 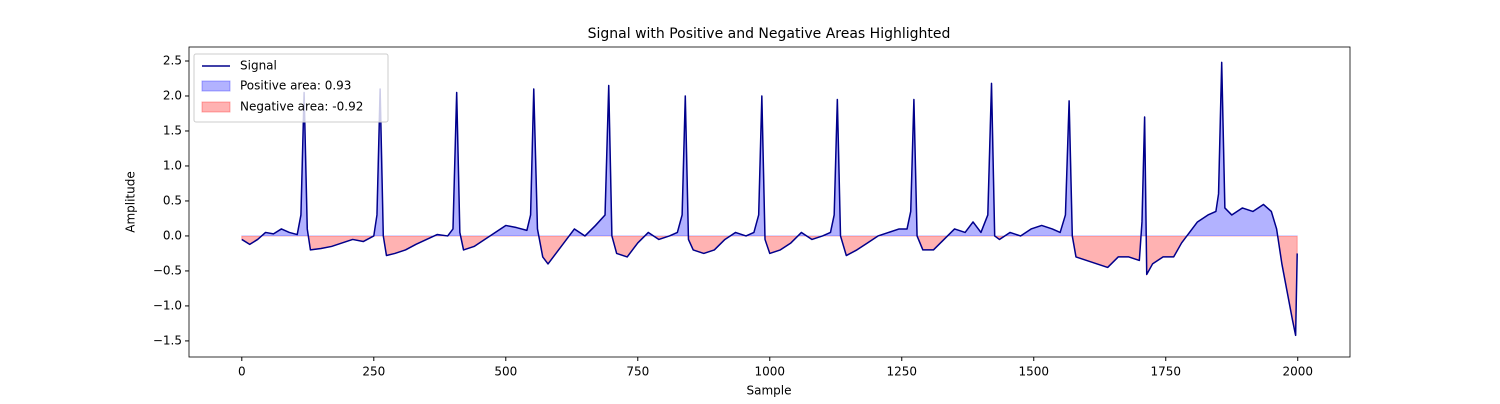 What do you see at coordinates (901, 372) in the screenshot?
I see `x-tick-label: 1250` at bounding box center [901, 372].